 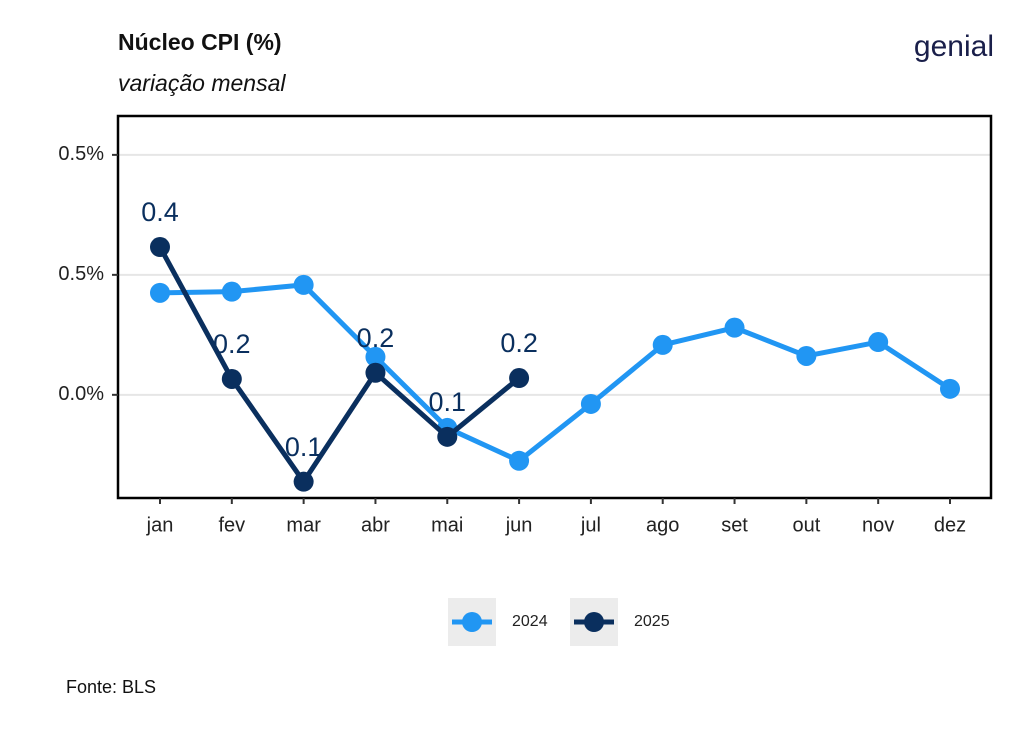 I want to click on x-tick-label: nov, so click(x=878, y=525).